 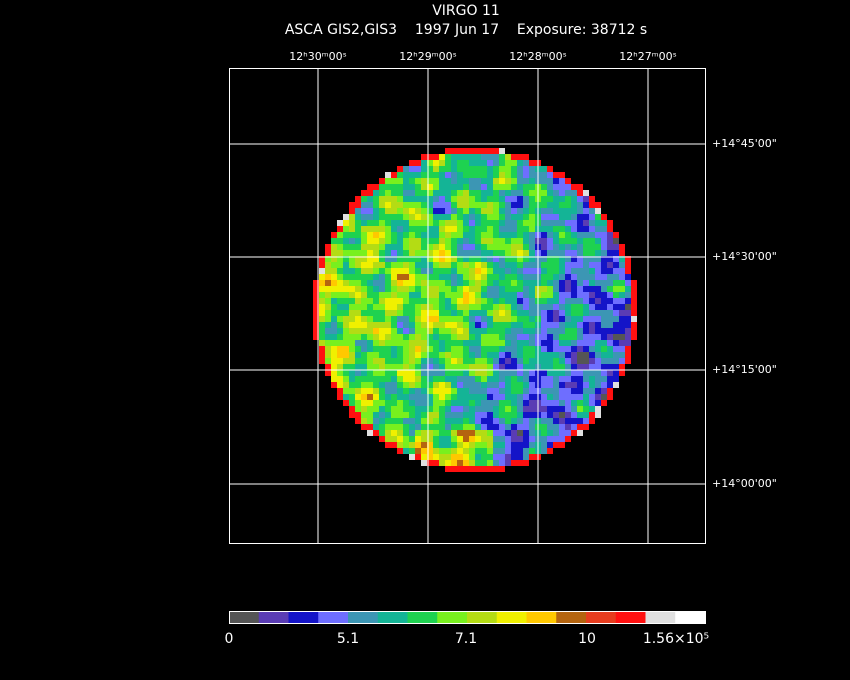 I want to click on dec-label: +14°45'00", so click(x=744, y=143).